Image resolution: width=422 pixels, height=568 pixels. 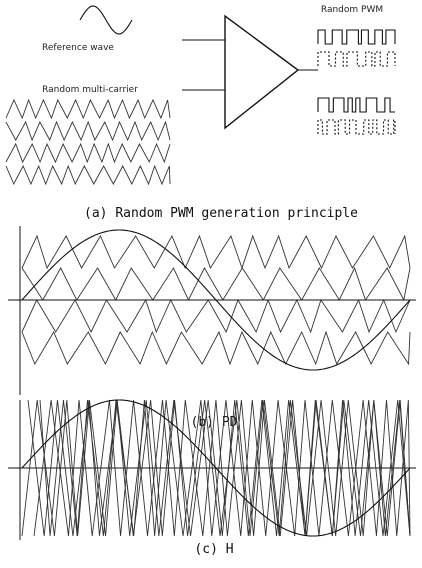 I want to click on carrier-label: Random multi-carrier, so click(x=90, y=90).